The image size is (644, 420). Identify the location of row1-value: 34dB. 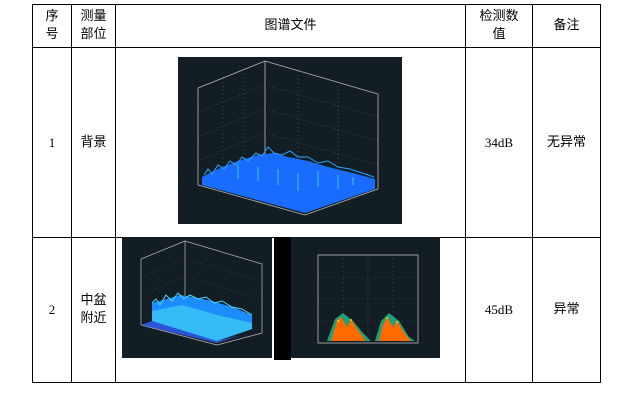
(499, 142).